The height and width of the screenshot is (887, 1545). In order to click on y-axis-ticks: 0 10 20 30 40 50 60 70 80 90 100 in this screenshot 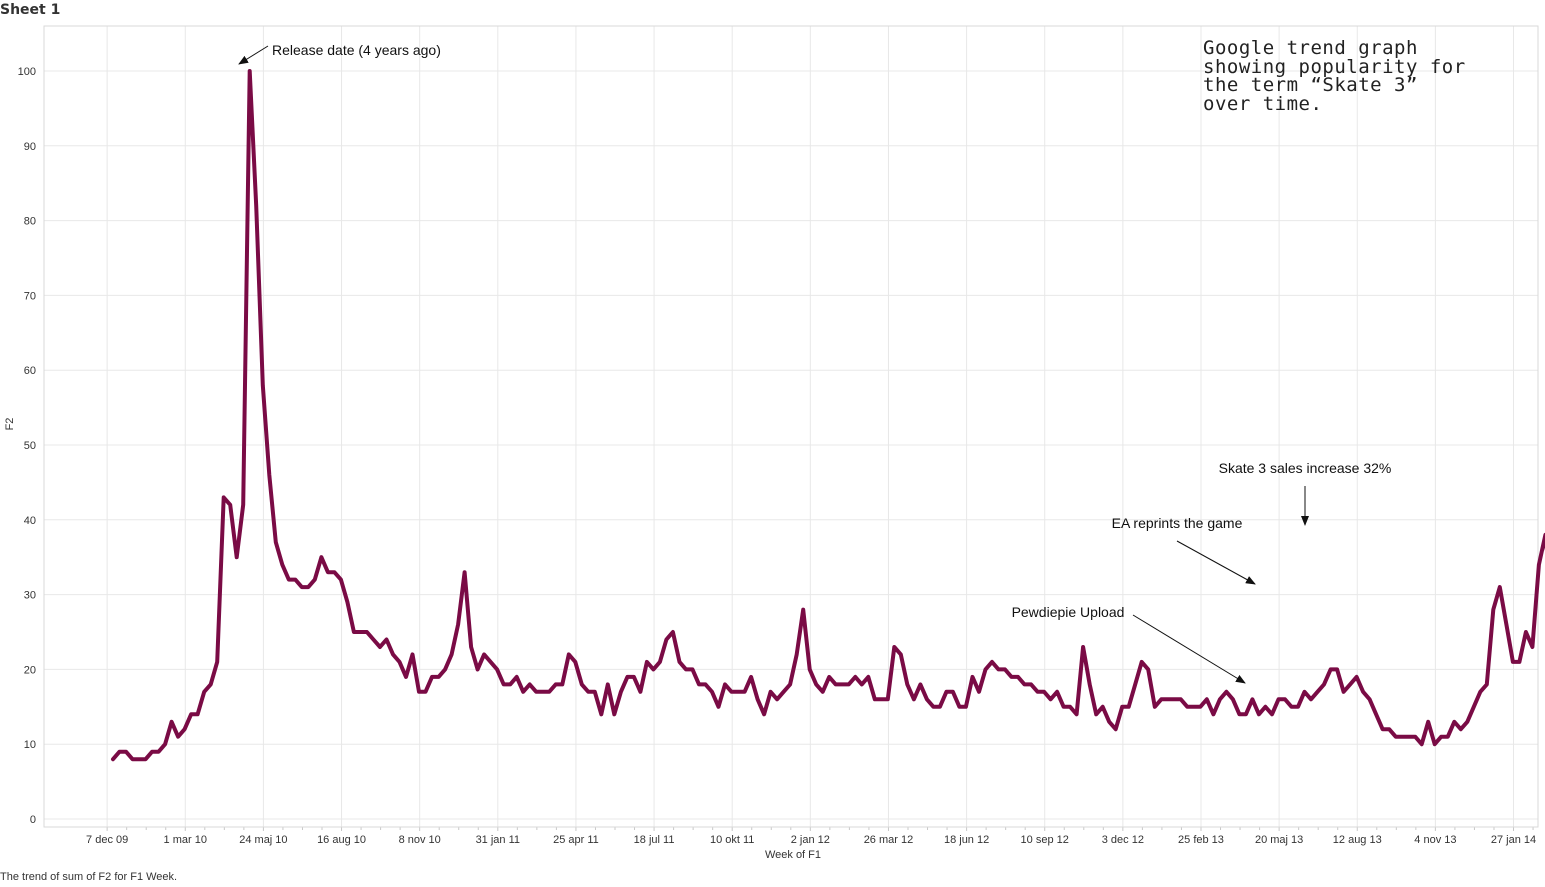, I will do `click(27, 446)`.